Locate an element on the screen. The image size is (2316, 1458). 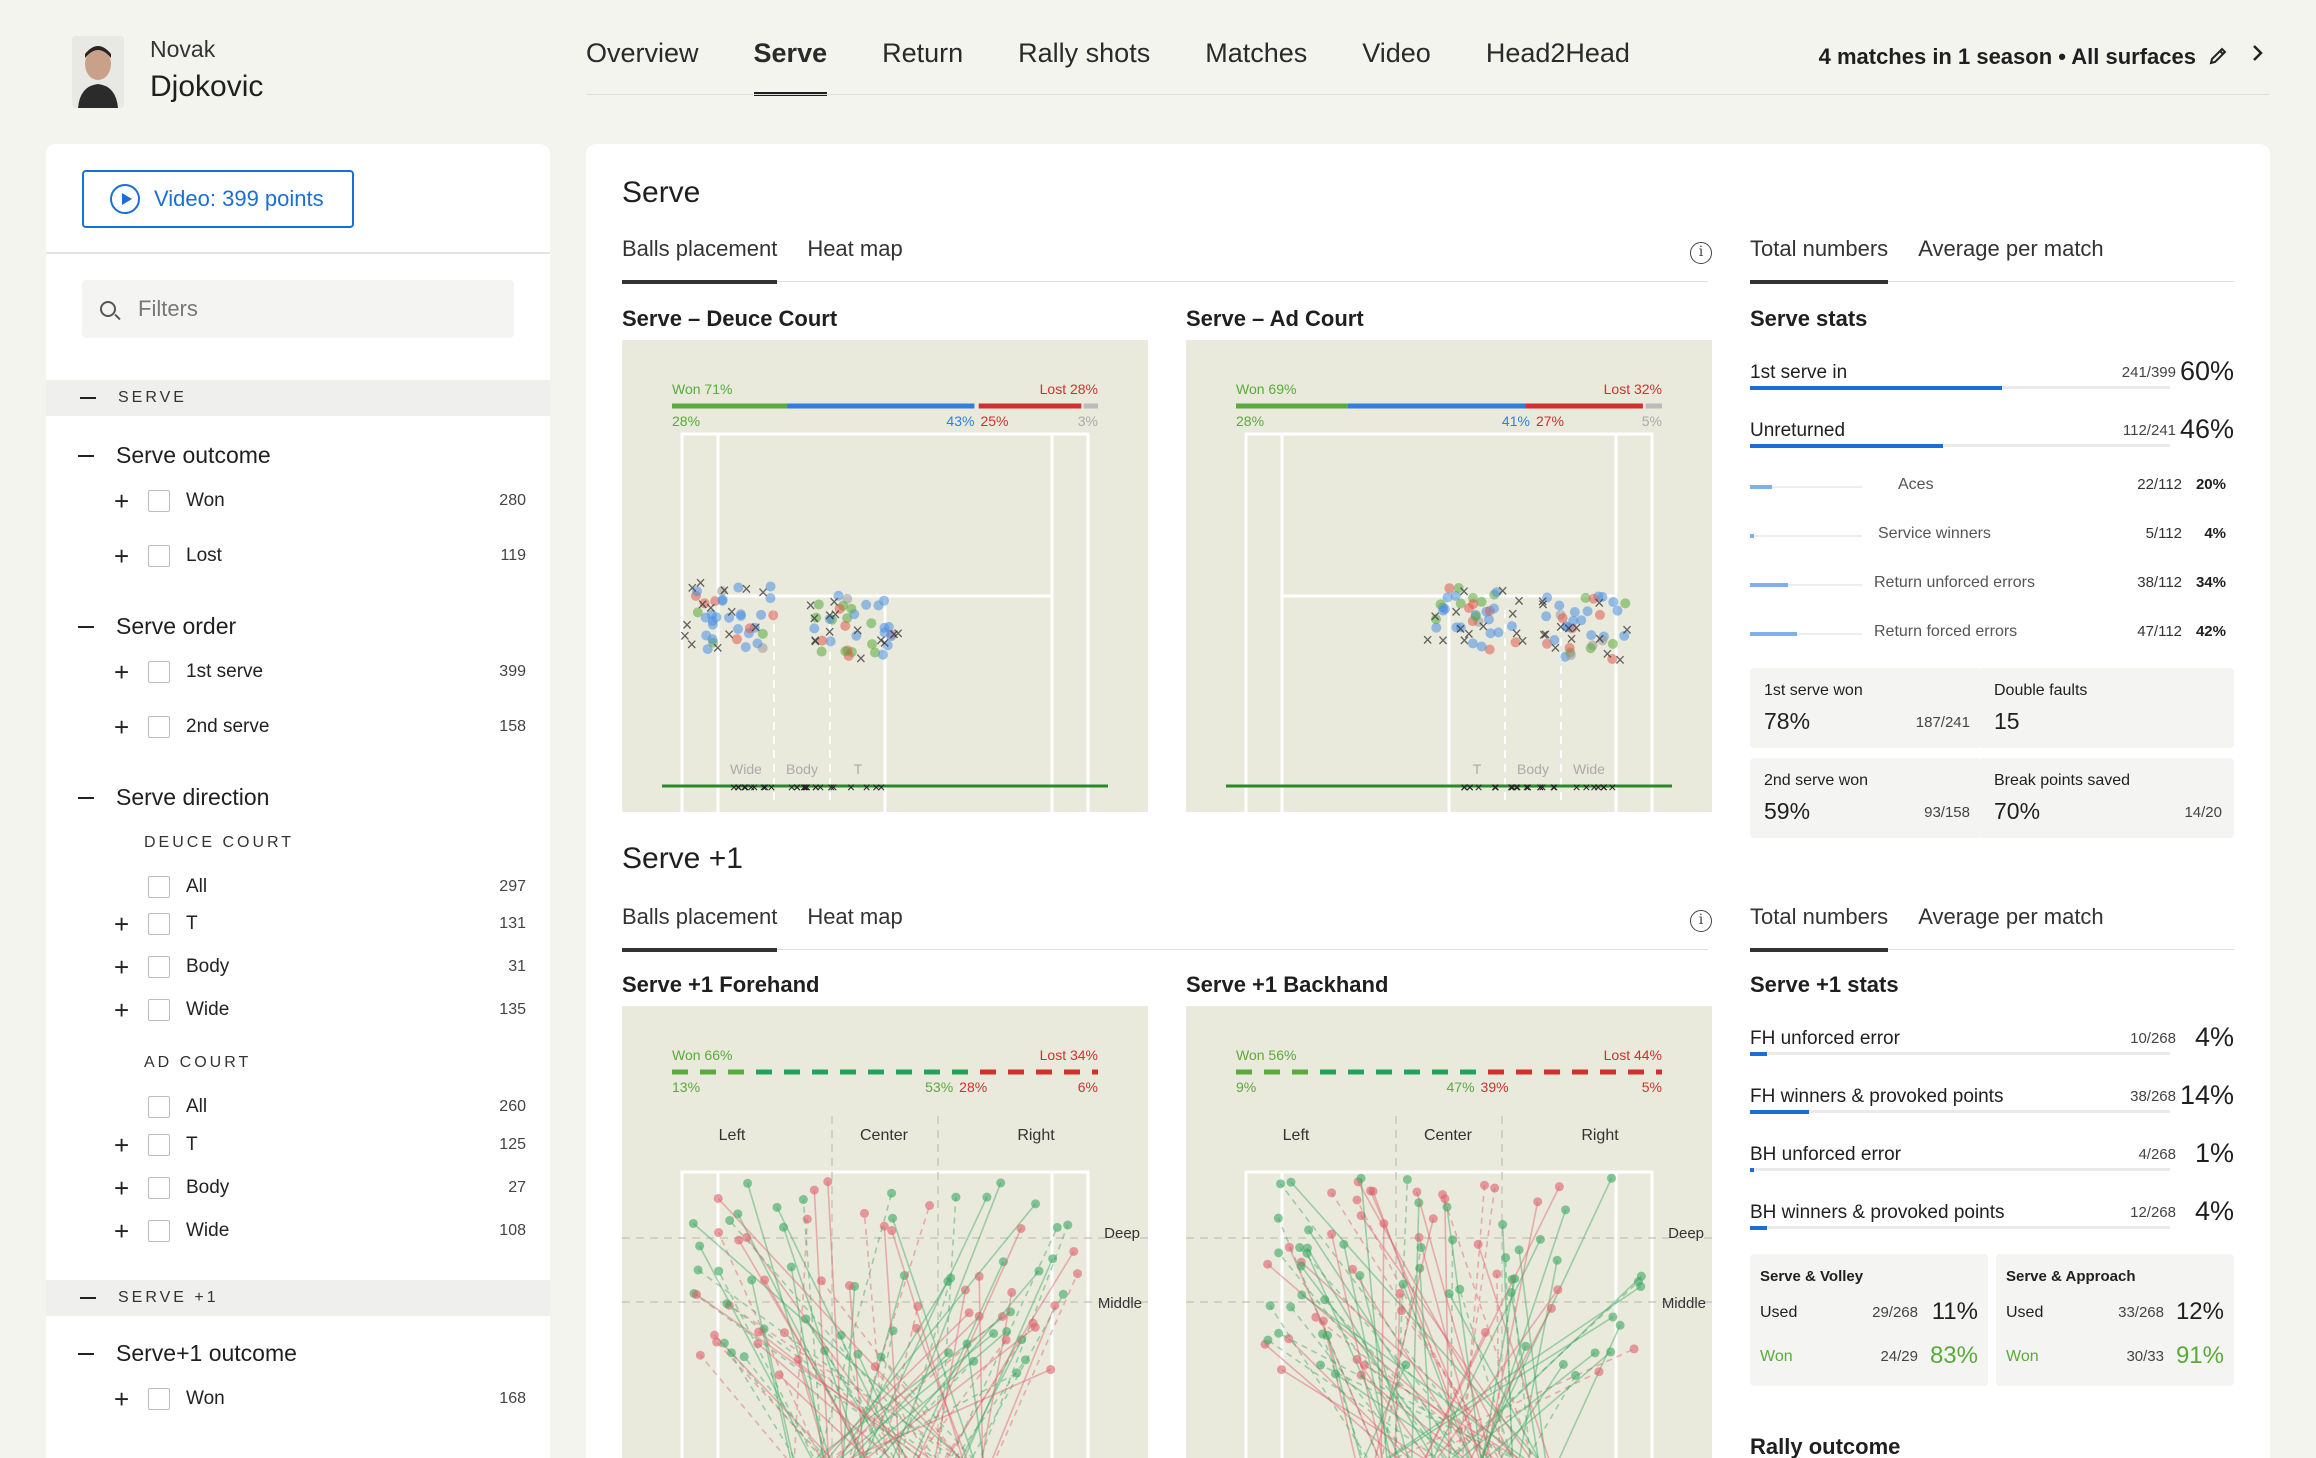
chevron-right-icon is located at coordinates (2258, 56).